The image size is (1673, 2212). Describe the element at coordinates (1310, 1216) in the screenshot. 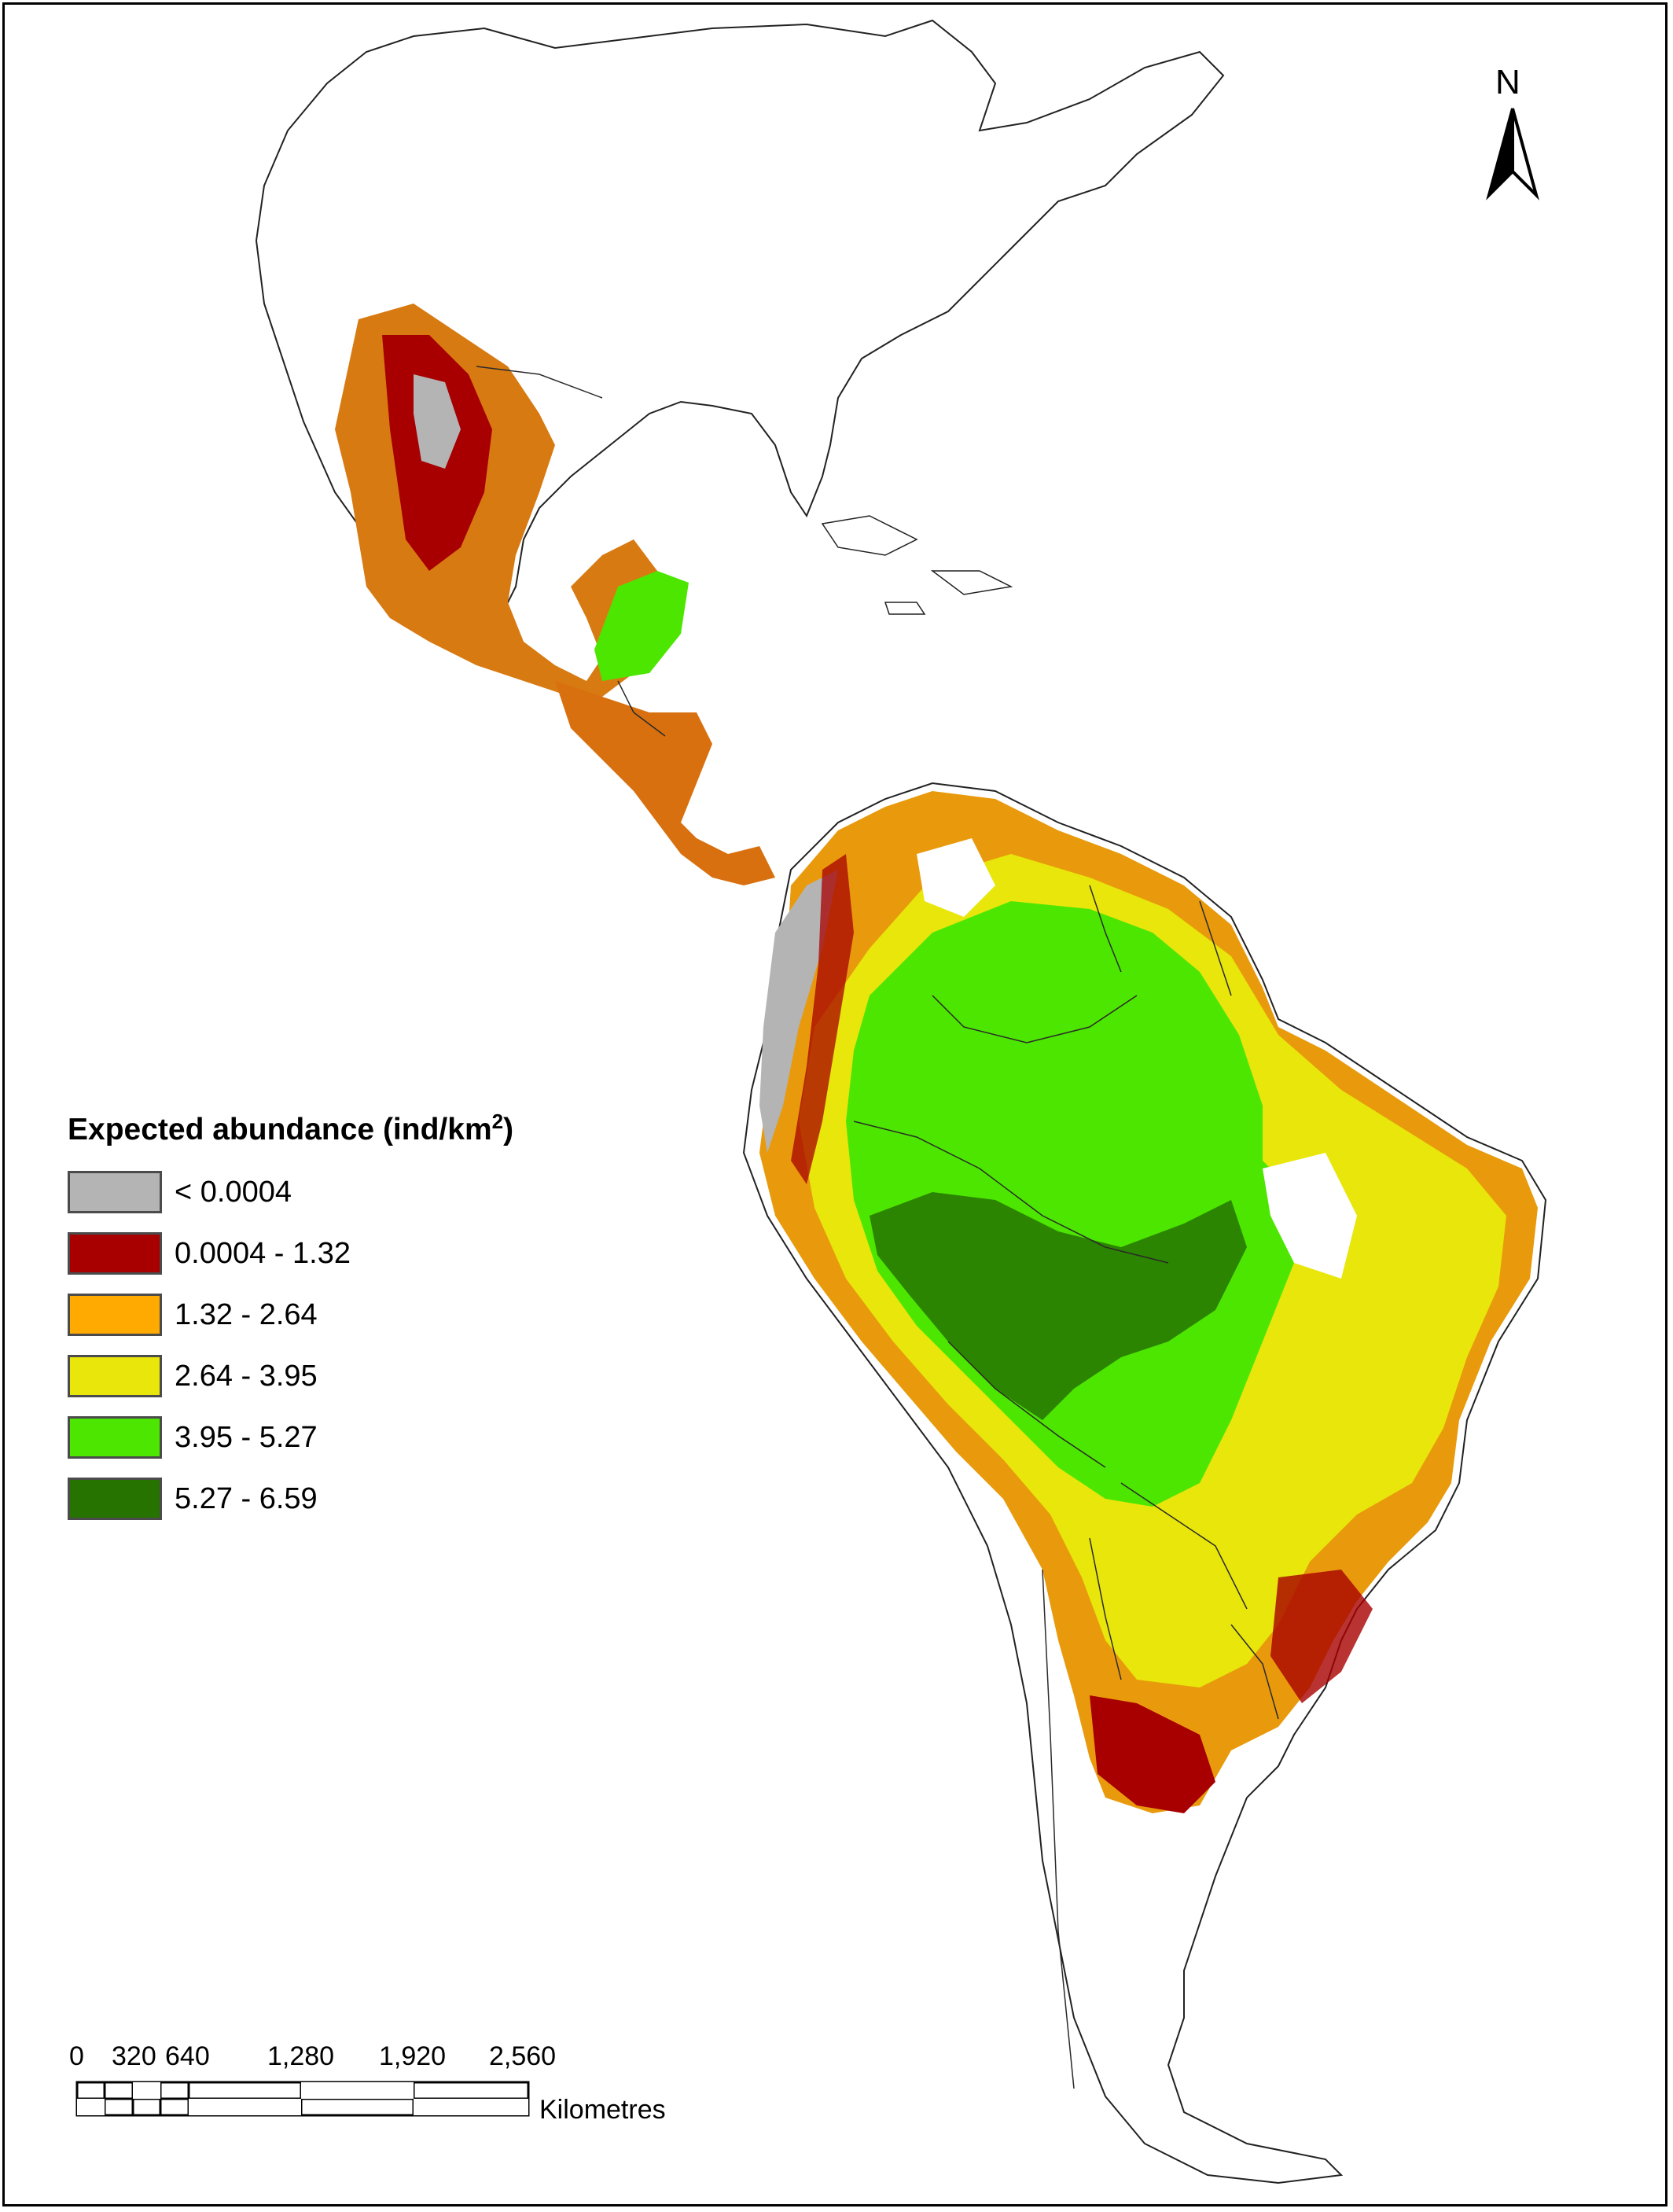

I see `sa-white-patch-east` at that location.